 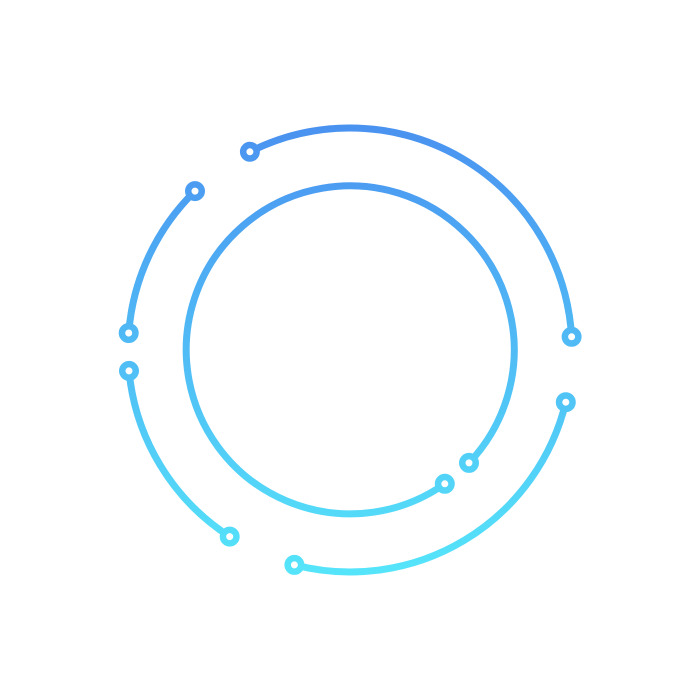 What do you see at coordinates (411, 232) in the screenshot?
I see `outer-top-arc` at bounding box center [411, 232].